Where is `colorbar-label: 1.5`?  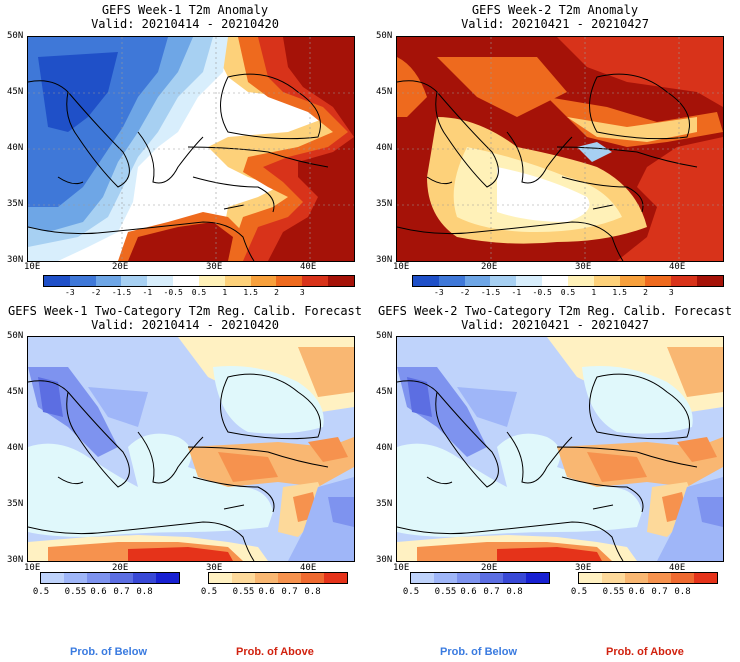 colorbar-label: 1.5 is located at coordinates (250, 292).